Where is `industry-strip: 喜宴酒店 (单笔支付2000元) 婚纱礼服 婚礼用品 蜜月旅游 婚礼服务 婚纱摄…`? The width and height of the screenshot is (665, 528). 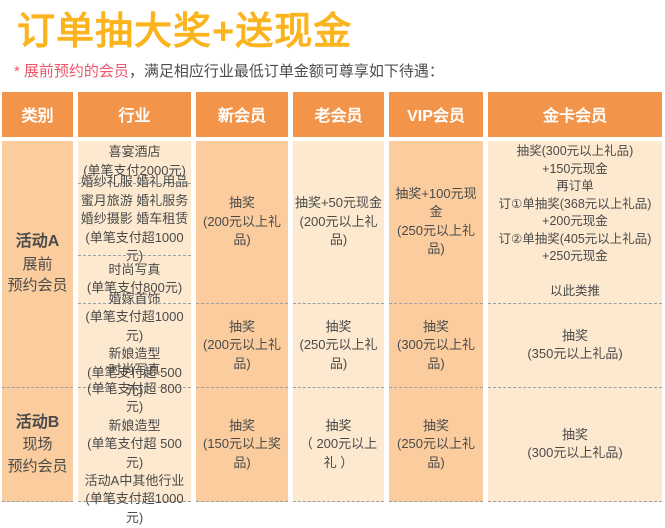
industry-strip: 喜宴酒店 (单笔支付2000元) 婚纱礼服 婚礼用品 蜜月旅游 婚礼服务 婚纱摄… is located at coordinates (134, 332).